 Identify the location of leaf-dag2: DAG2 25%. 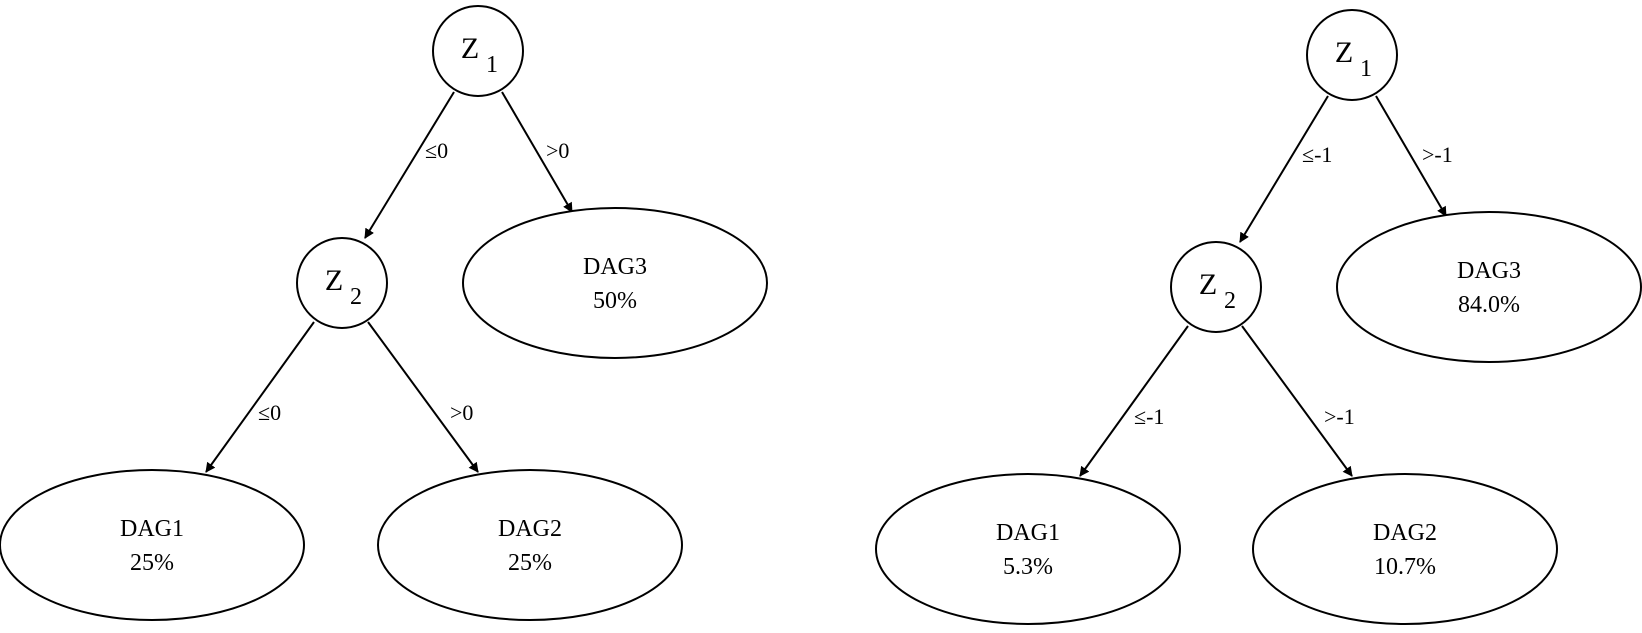
(530, 545).